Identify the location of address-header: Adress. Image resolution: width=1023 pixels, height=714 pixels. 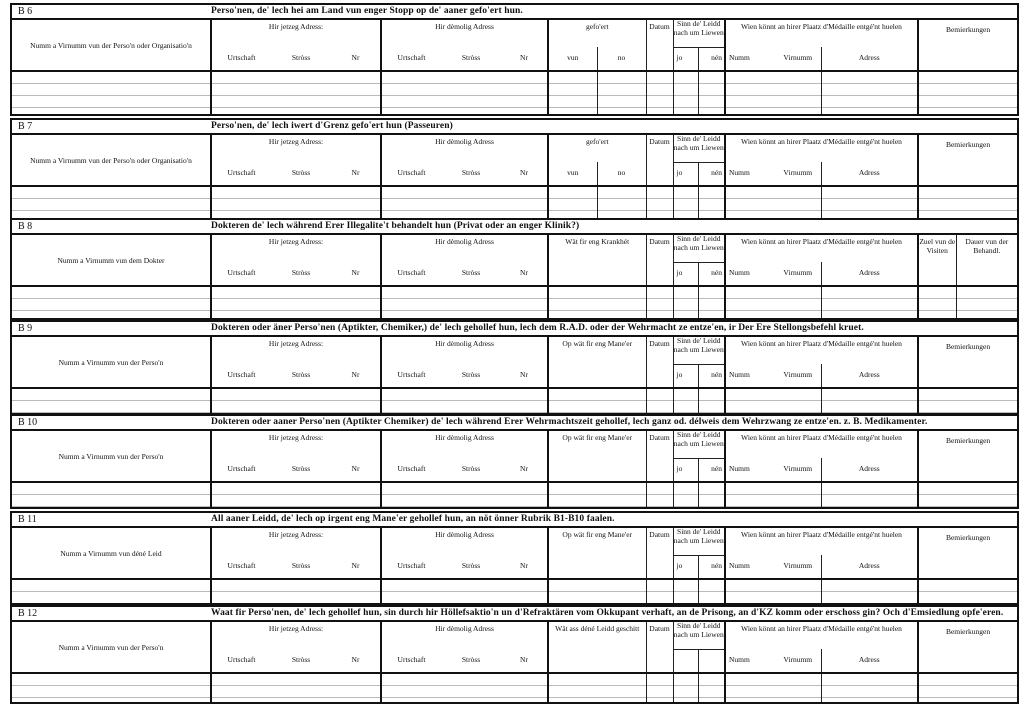
(869, 59).